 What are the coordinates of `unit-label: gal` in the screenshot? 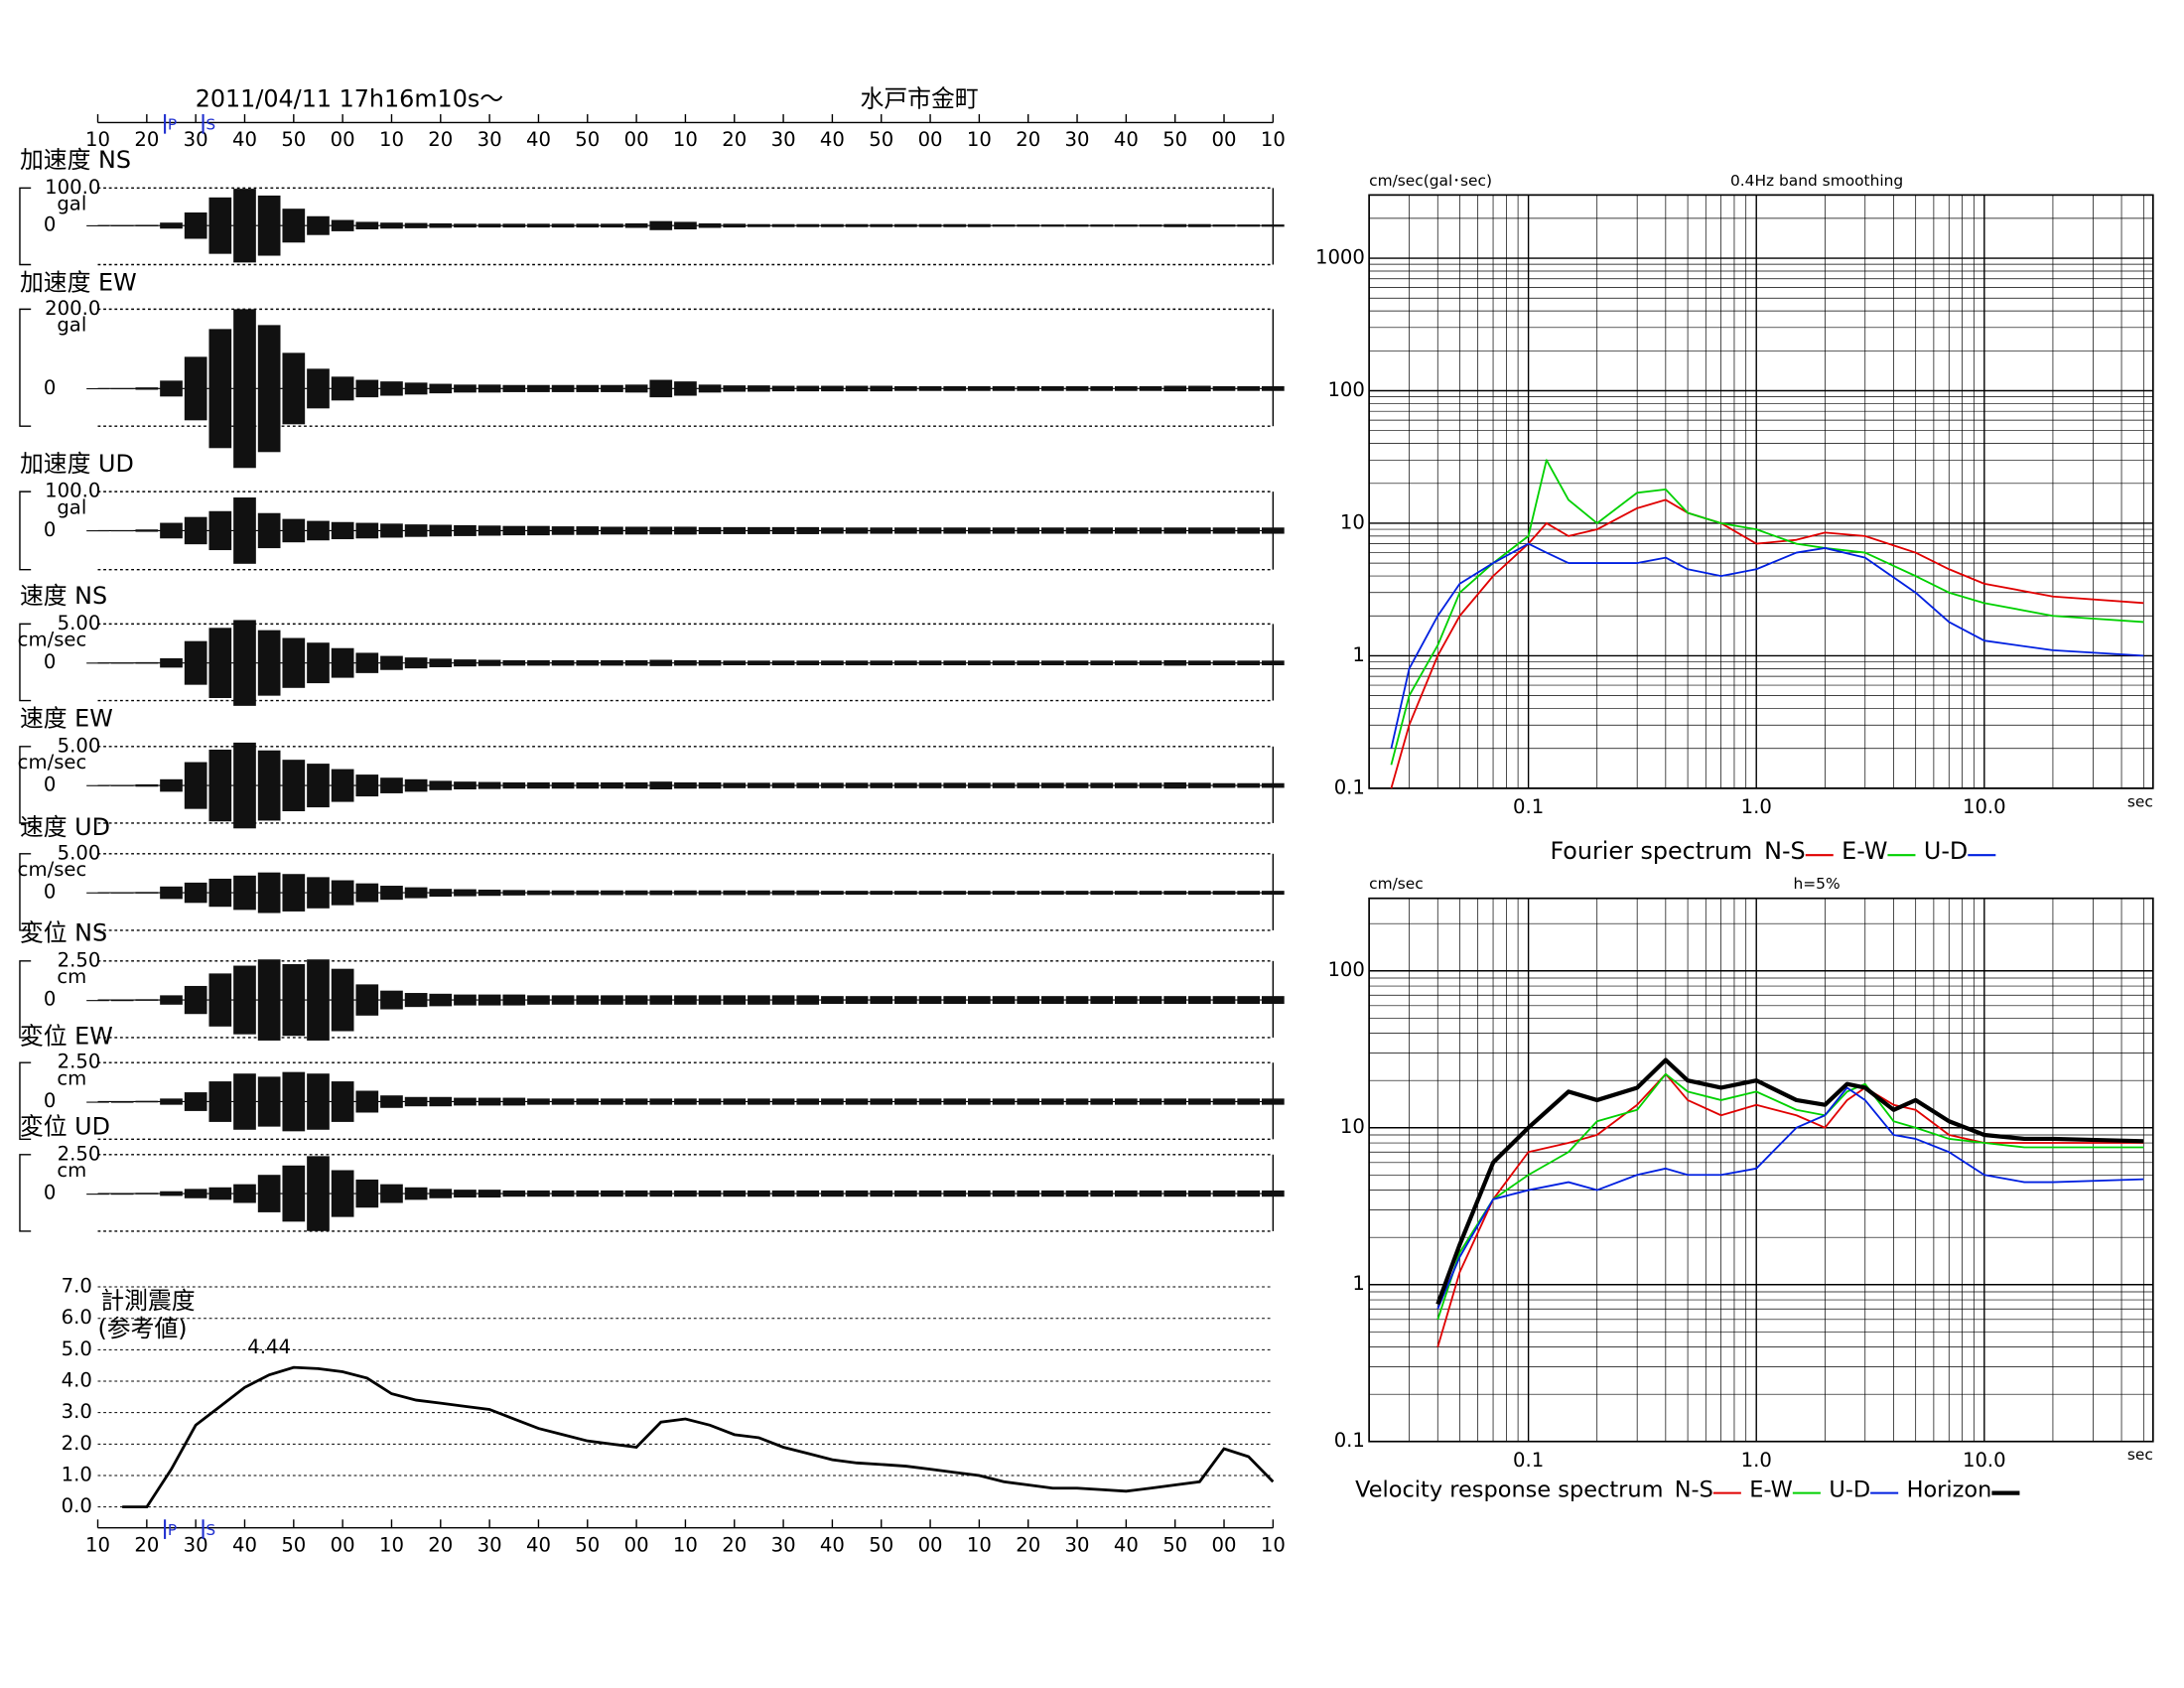 It's located at (71, 204).